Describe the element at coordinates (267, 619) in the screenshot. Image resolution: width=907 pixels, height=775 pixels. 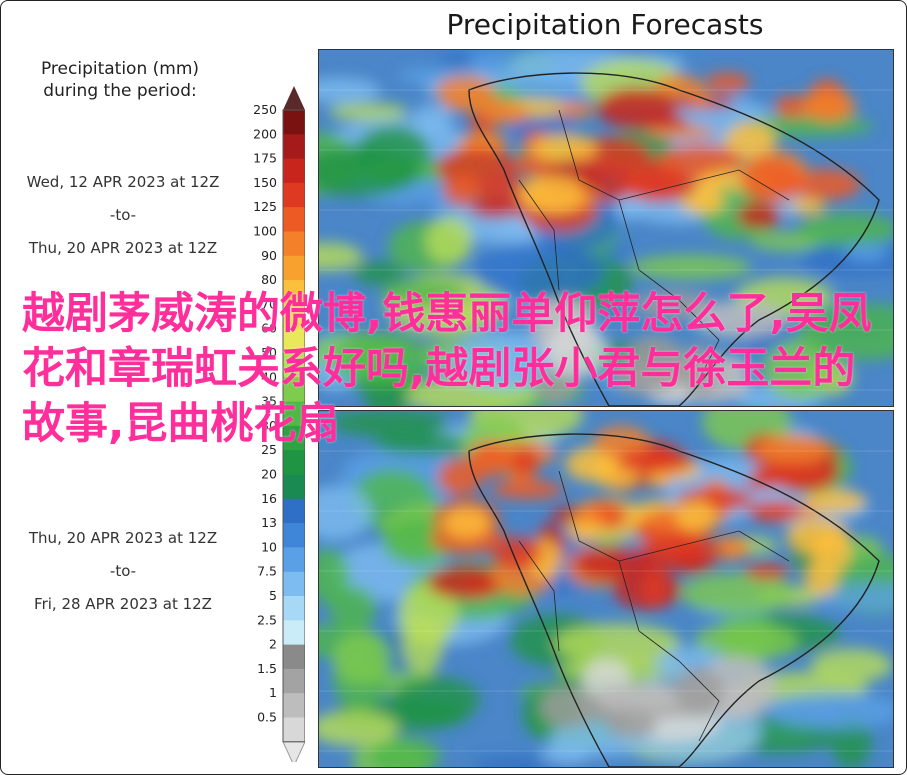
I see `colorbar-tick-label: 2.5` at that location.